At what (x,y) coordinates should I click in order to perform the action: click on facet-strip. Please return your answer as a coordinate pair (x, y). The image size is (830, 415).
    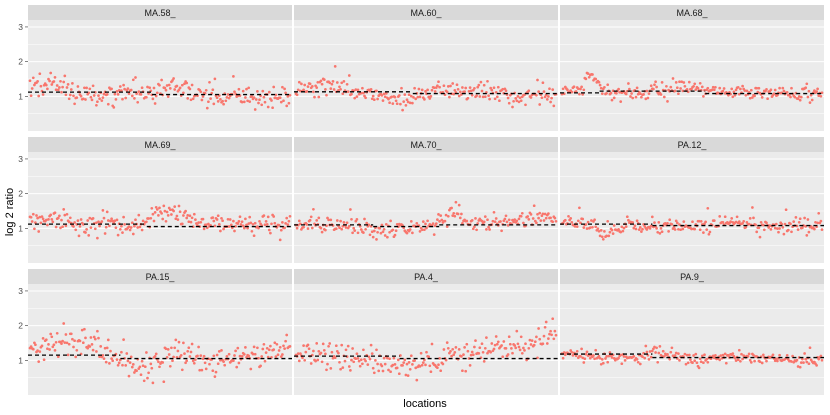
    Looking at the image, I should click on (692, 276).